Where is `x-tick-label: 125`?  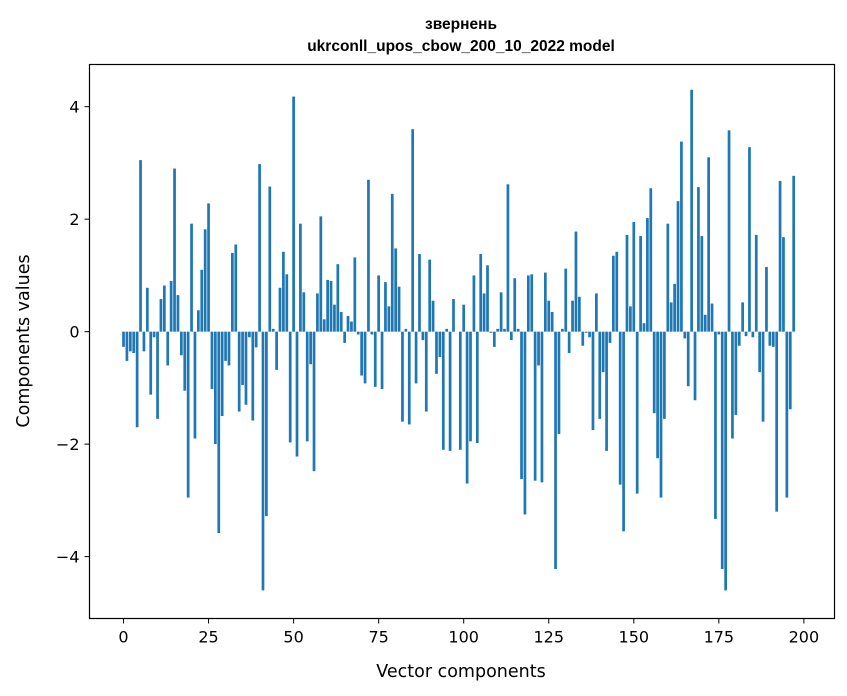 x-tick-label: 125 is located at coordinates (548, 637).